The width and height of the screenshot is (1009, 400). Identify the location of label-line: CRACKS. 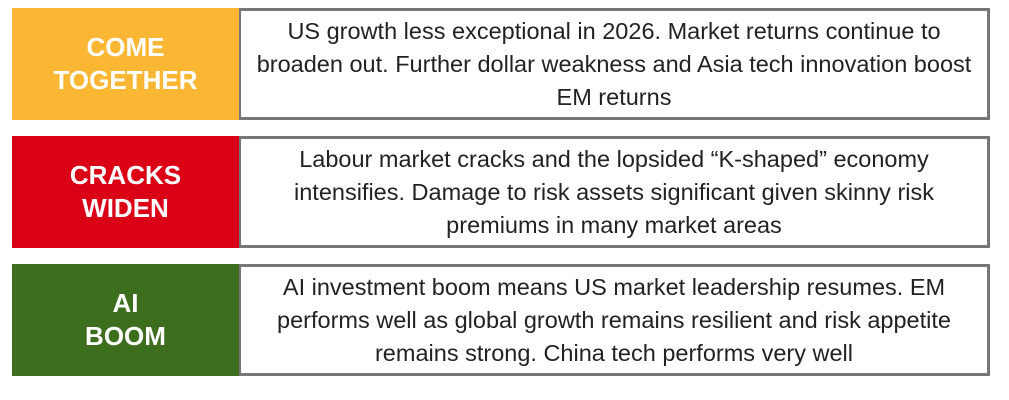
(125, 175).